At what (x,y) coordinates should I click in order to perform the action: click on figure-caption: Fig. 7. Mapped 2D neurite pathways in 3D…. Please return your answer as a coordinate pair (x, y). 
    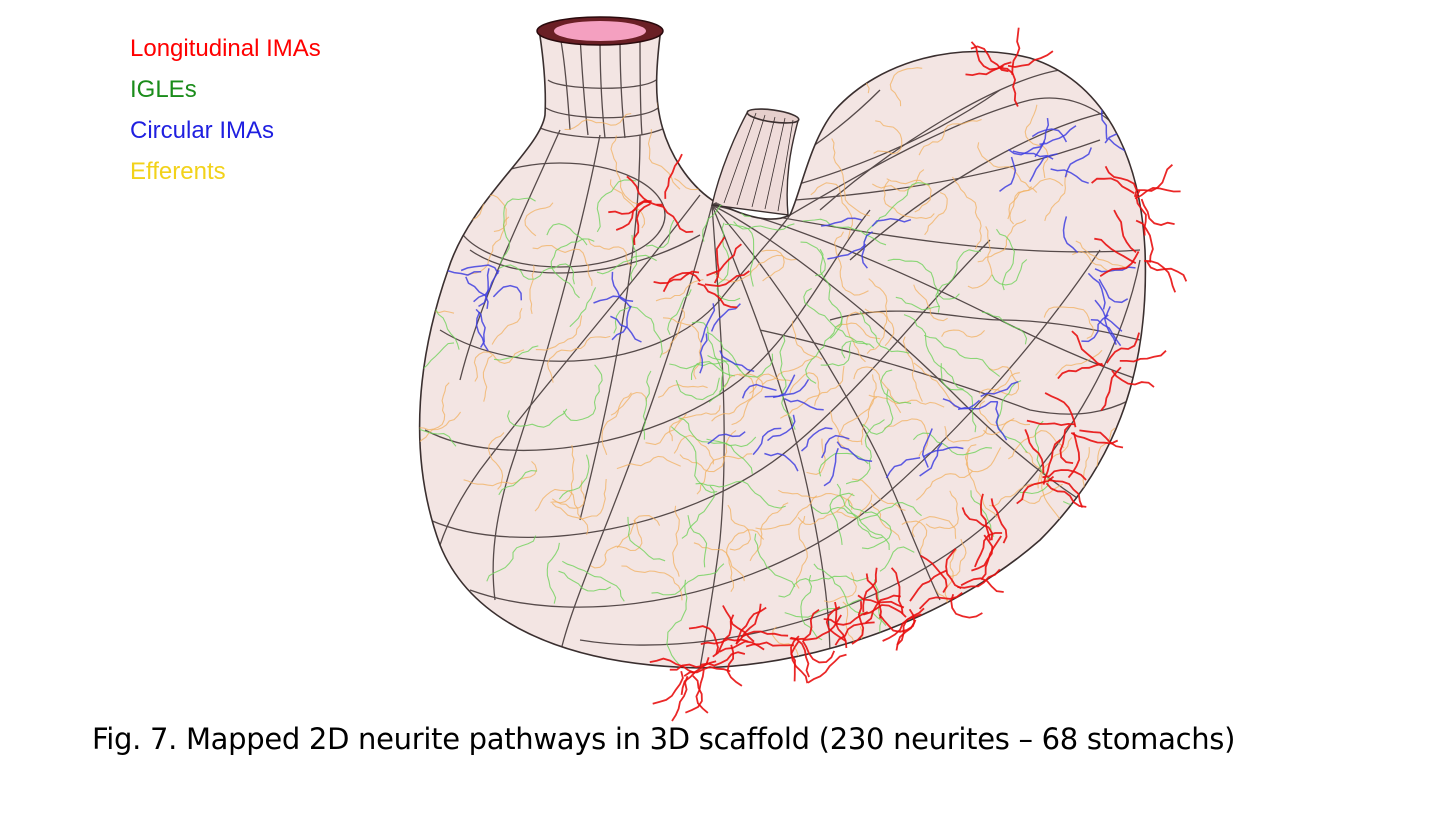
    Looking at the image, I should click on (664, 739).